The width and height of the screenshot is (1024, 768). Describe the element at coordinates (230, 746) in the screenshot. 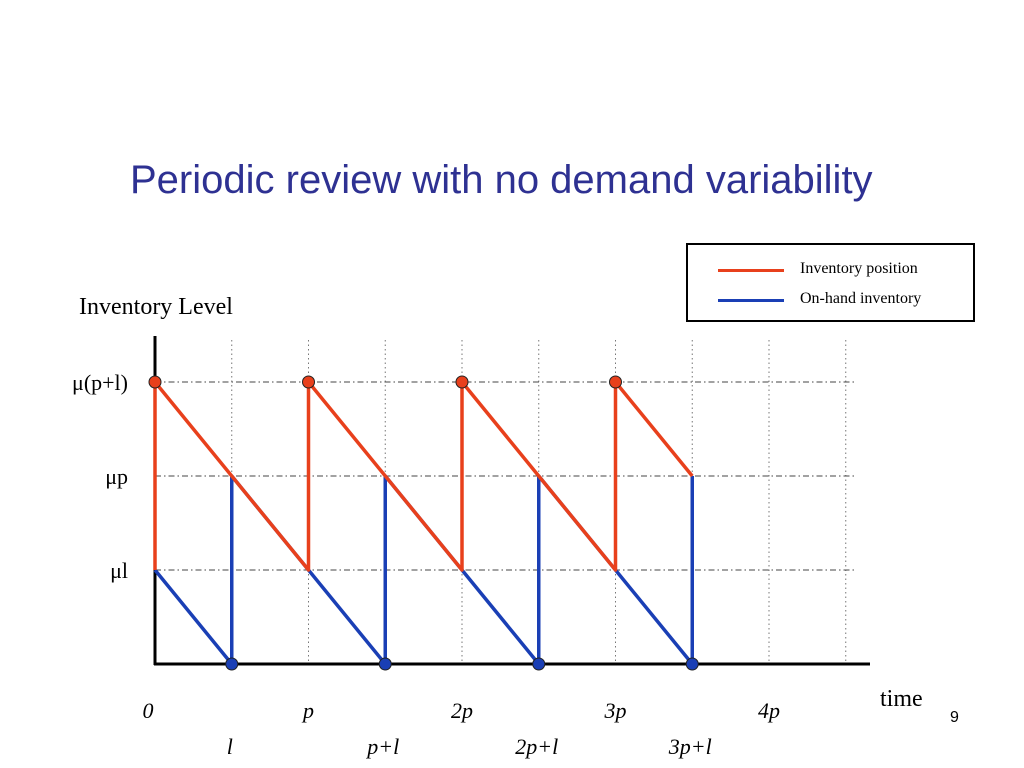

I see `x-tick-label-secondary-0: l` at that location.